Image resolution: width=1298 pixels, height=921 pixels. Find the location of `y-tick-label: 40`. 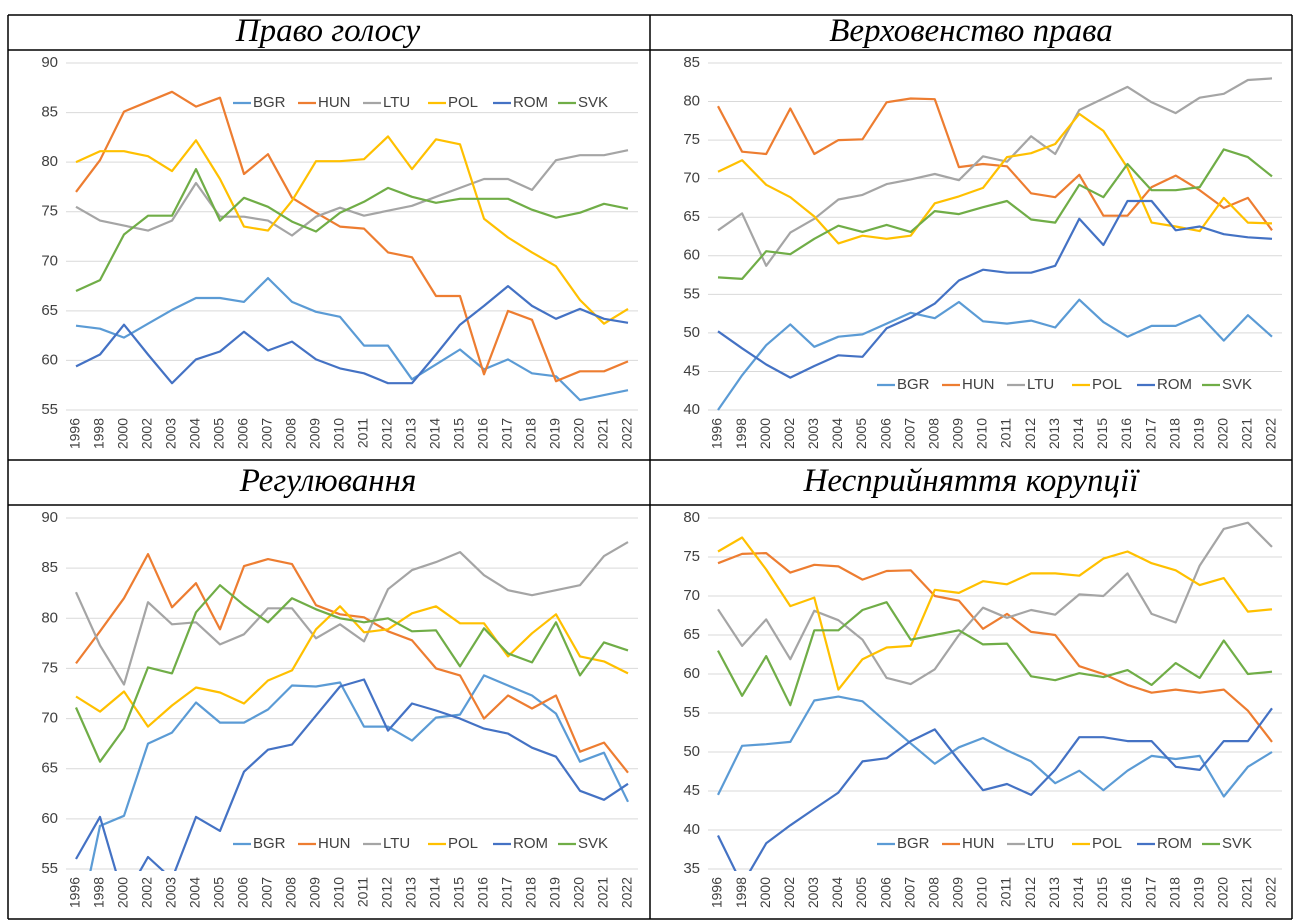

y-tick-label: 40 is located at coordinates (691, 829).